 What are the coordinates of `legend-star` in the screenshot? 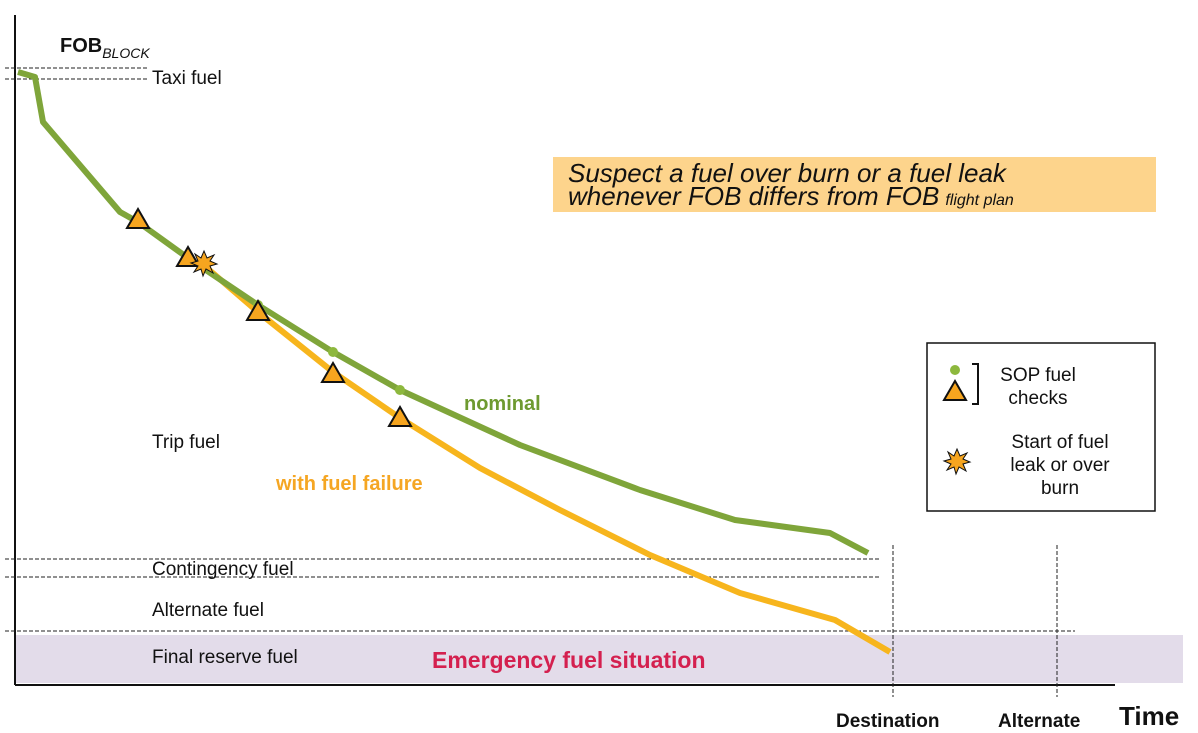 It's located at (957, 461).